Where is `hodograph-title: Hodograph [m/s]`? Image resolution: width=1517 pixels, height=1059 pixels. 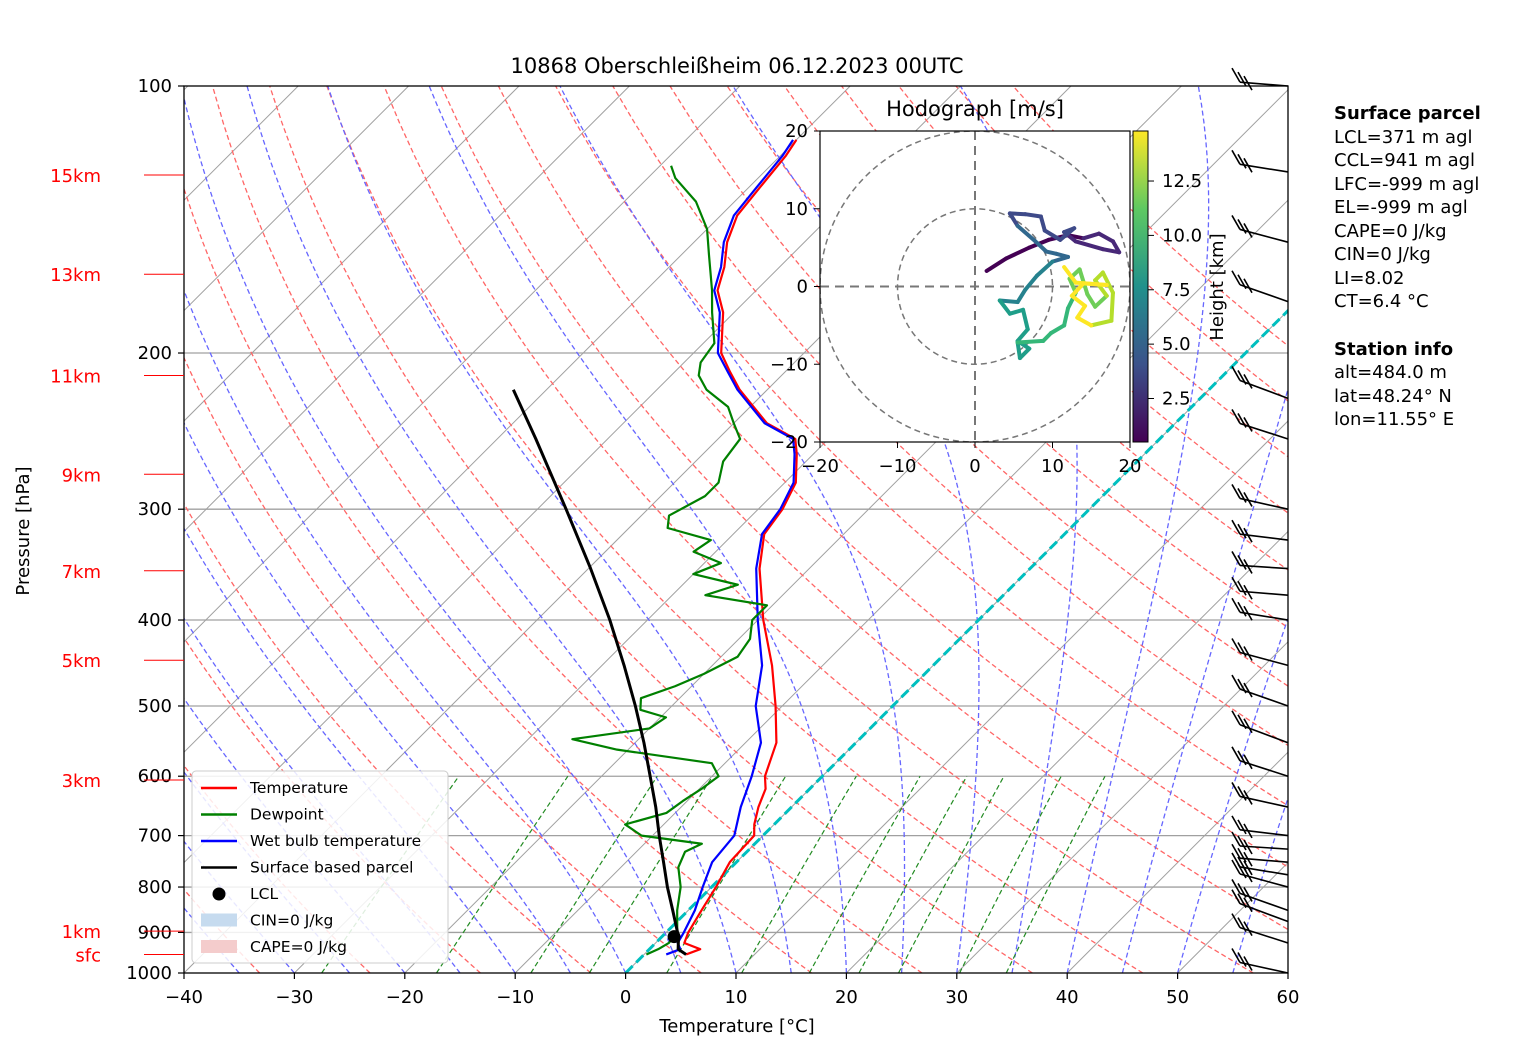 hodograph-title: Hodograph [m/s] is located at coordinates (975, 109).